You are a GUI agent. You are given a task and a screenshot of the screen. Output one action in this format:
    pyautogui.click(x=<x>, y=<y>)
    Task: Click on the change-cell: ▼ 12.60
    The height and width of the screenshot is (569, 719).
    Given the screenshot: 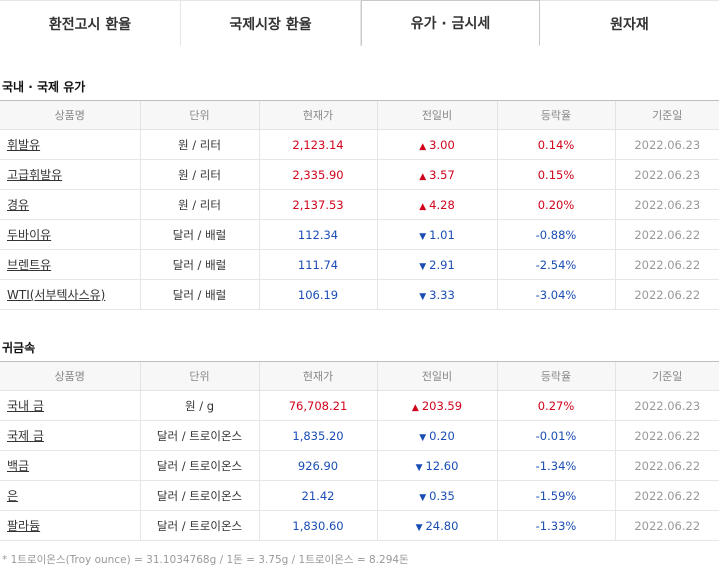 What is the action you would take?
    pyautogui.click(x=436, y=465)
    